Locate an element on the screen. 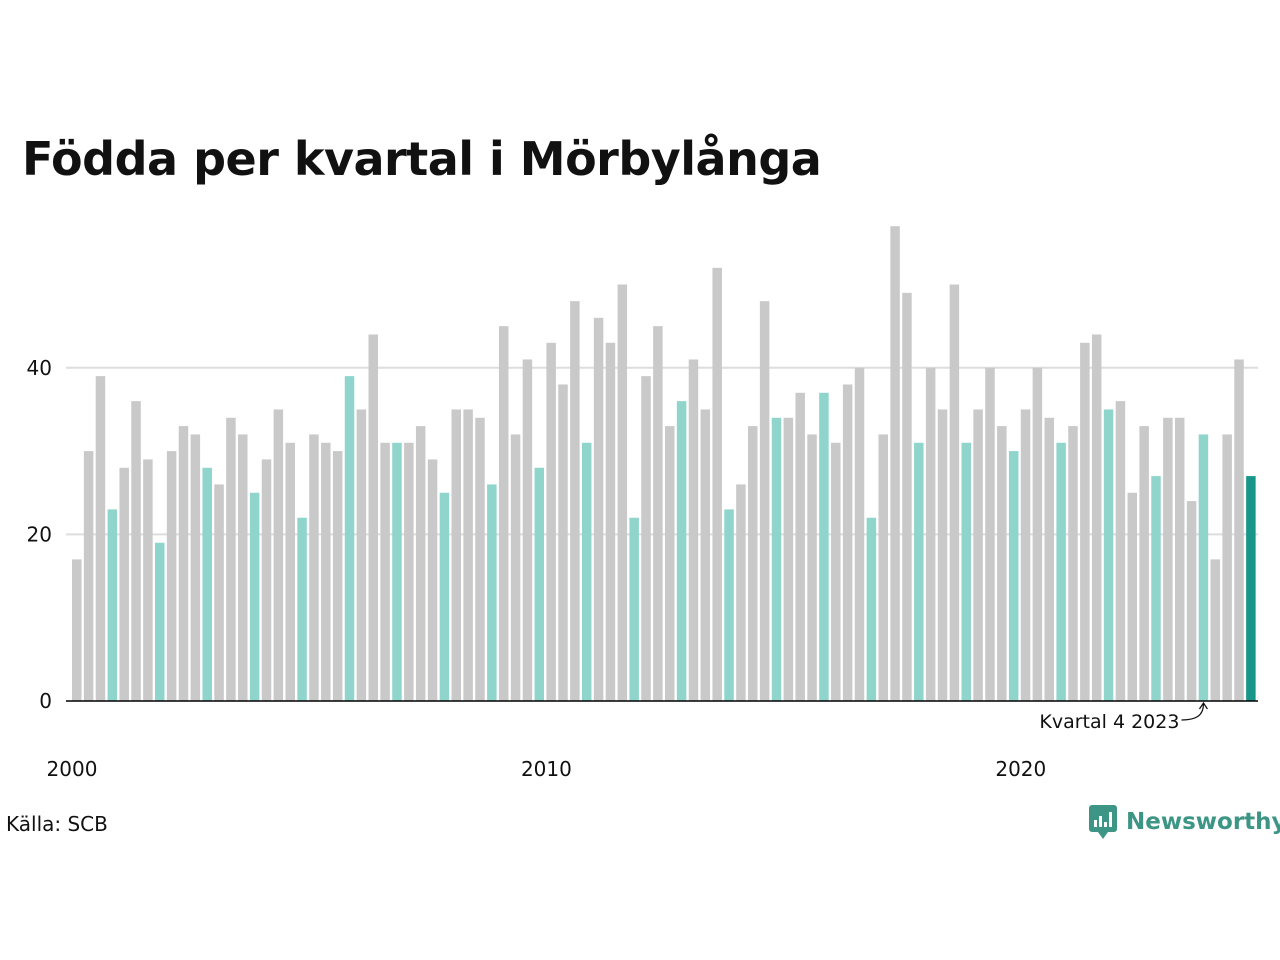 The height and width of the screenshot is (960, 1280). y-tick-label: 40 is located at coordinates (39, 368).